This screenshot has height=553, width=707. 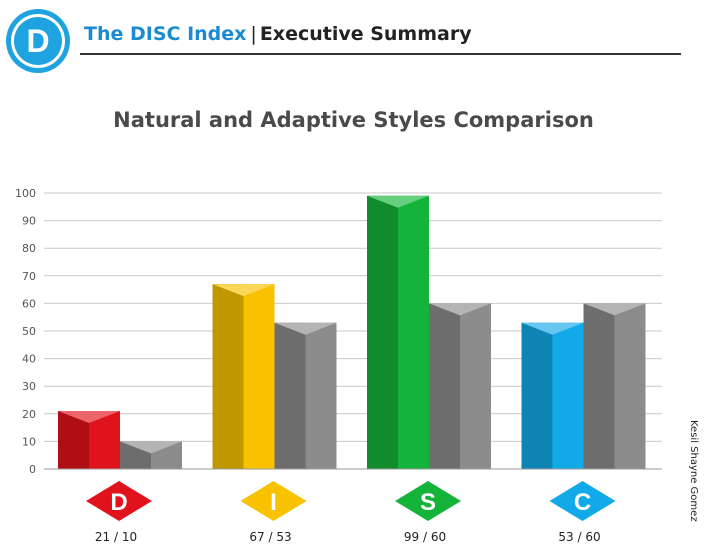 What do you see at coordinates (243, 376) in the screenshot?
I see `bar-natural-i` at bounding box center [243, 376].